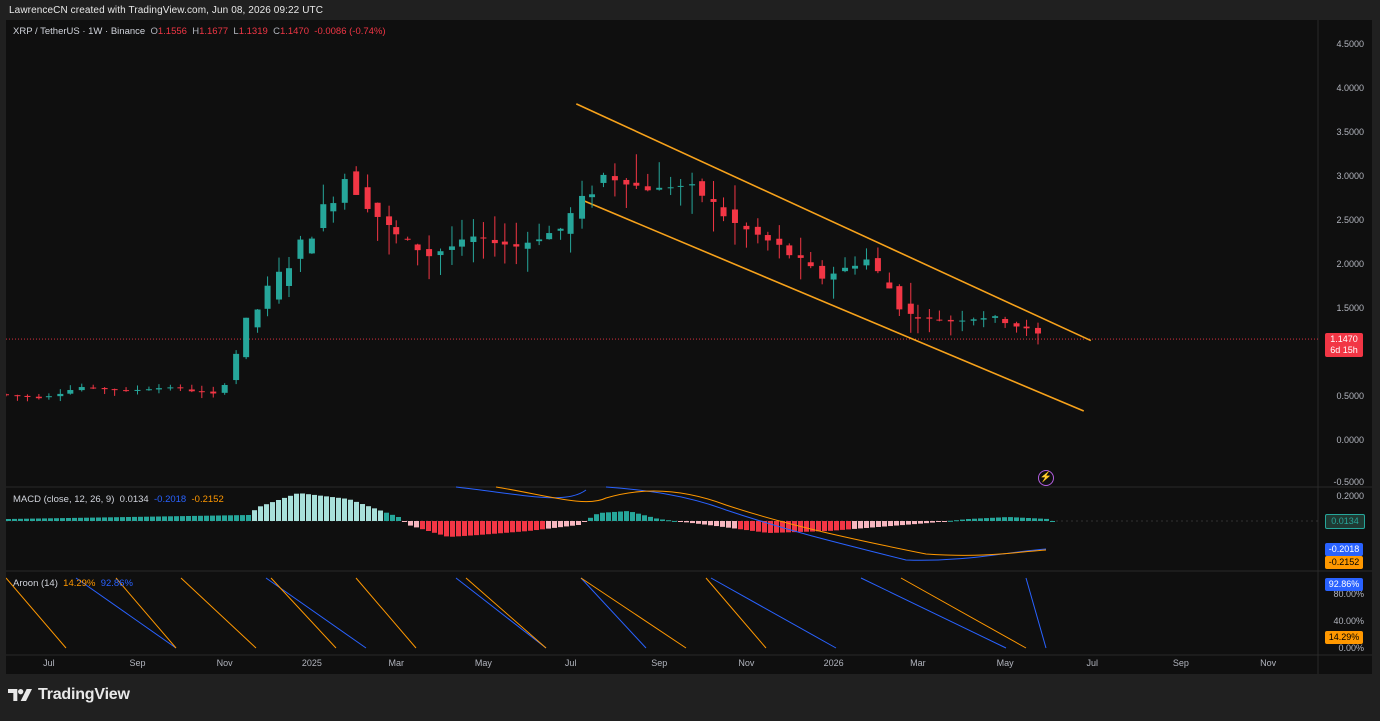  Describe the element at coordinates (1344, 339) in the screenshot. I see `last-price-value: 1.1470` at that location.